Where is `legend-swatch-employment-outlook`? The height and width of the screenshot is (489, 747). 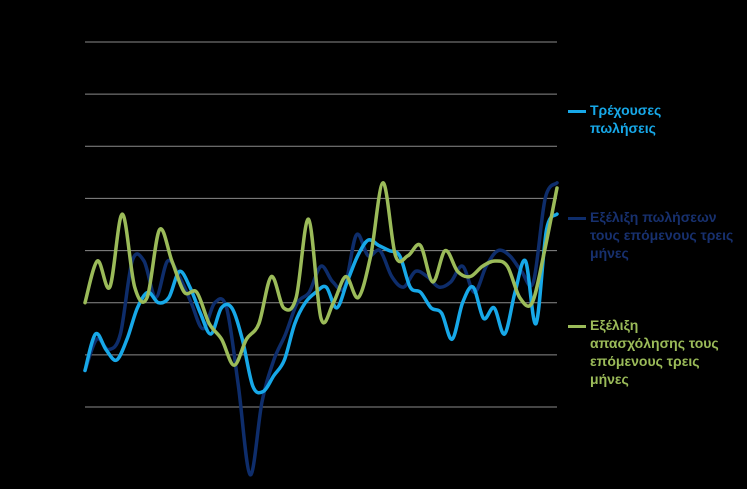 legend-swatch-employment-outlook is located at coordinates (577, 326).